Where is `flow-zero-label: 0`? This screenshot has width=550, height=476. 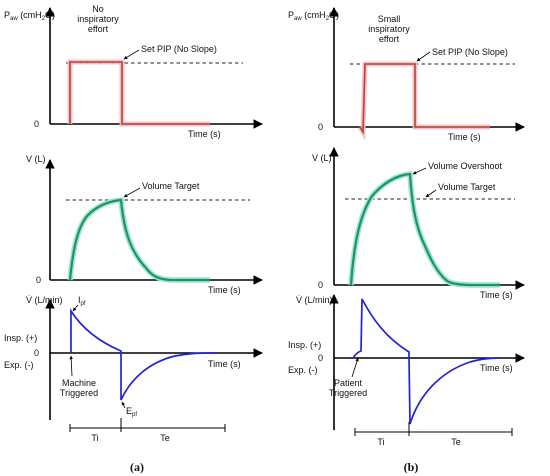
flow-zero-label: 0 is located at coordinates (36, 353).